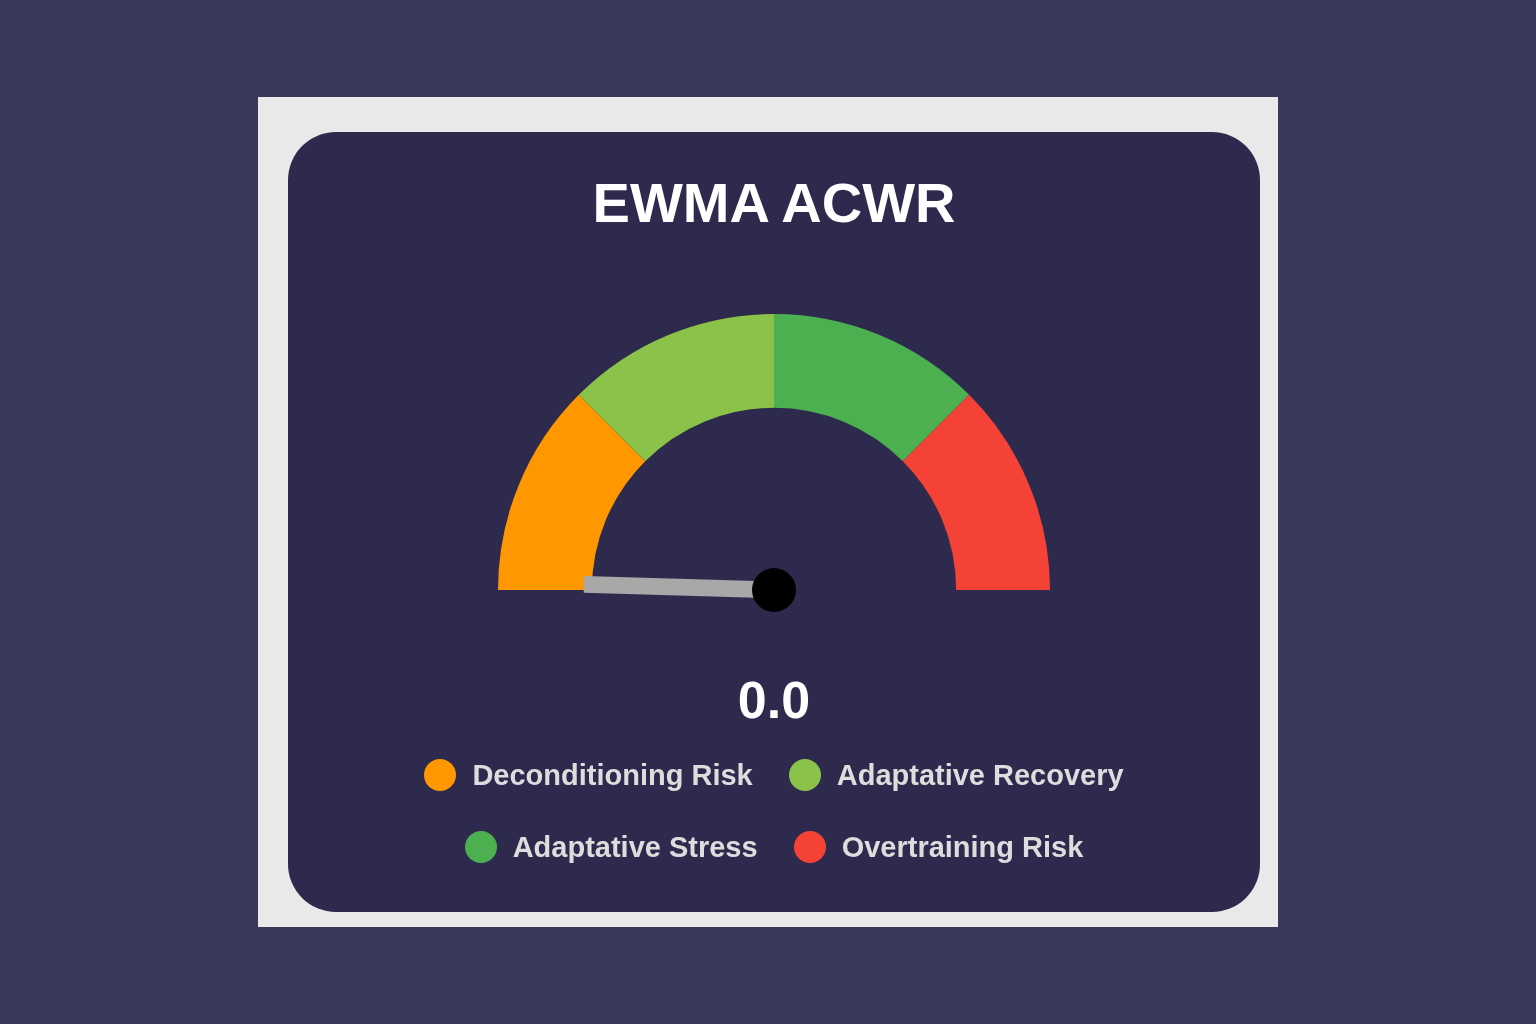 The height and width of the screenshot is (1024, 1536). I want to click on legend-label: Adaptative Stress, so click(635, 847).